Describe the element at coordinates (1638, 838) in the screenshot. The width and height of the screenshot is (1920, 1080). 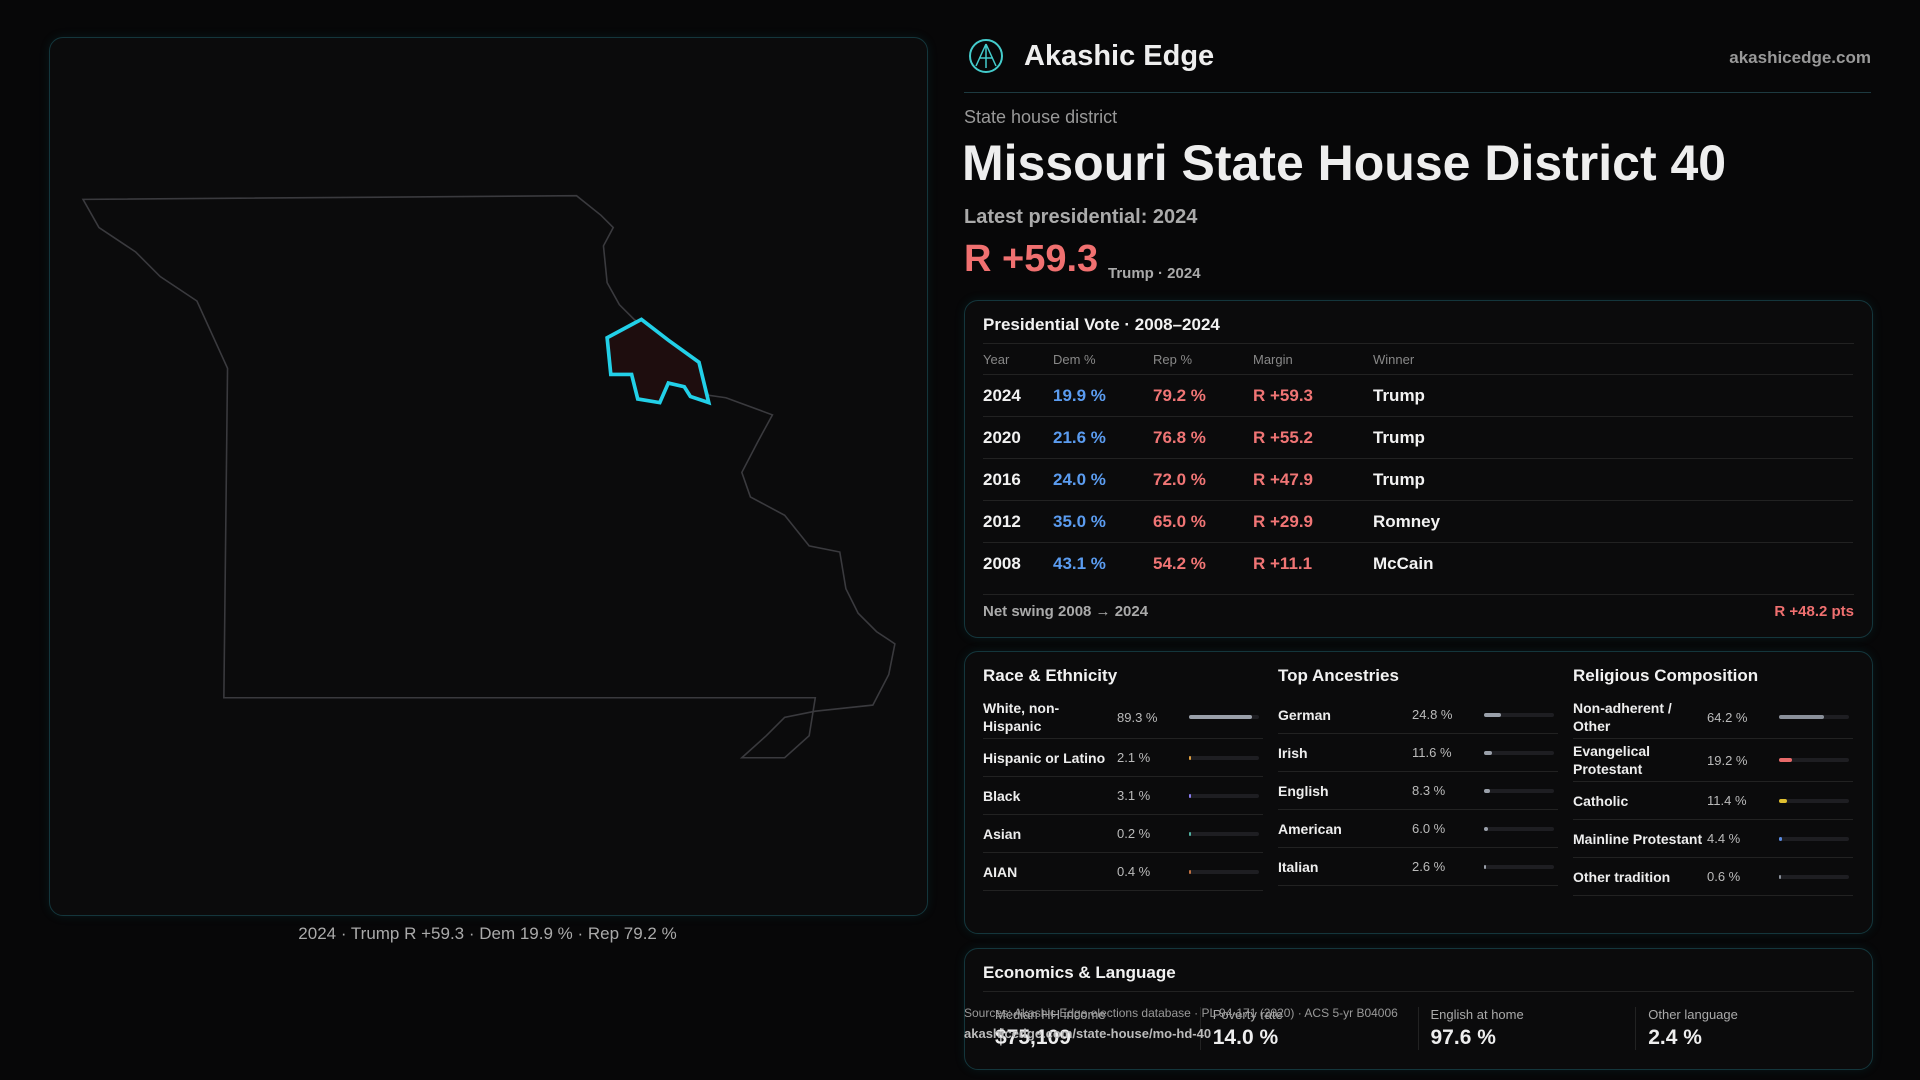
I see `demo-name: Mainline Protestant` at that location.